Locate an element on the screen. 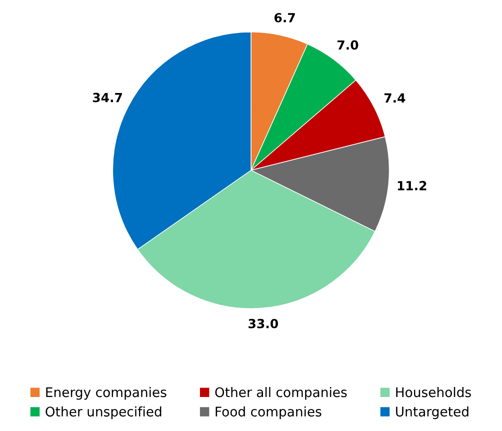 This screenshot has height=431, width=502. legend-label: Households is located at coordinates (433, 392).